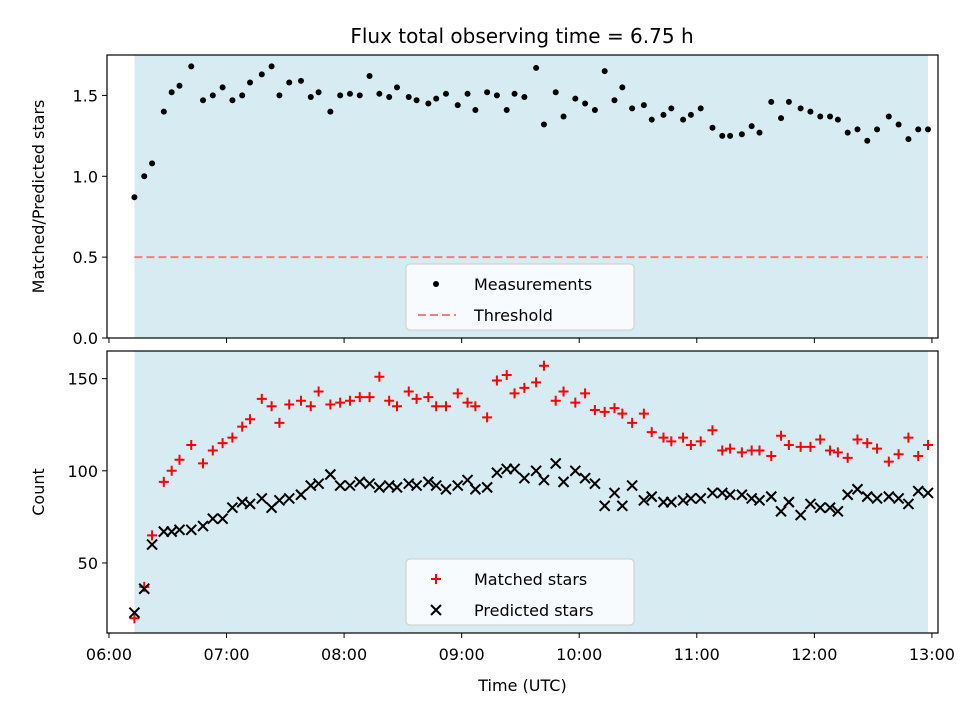 Image resolution: width=960 pixels, height=720 pixels. What do you see at coordinates (520, 297) in the screenshot?
I see `legend: Measurements Threshold` at bounding box center [520, 297].